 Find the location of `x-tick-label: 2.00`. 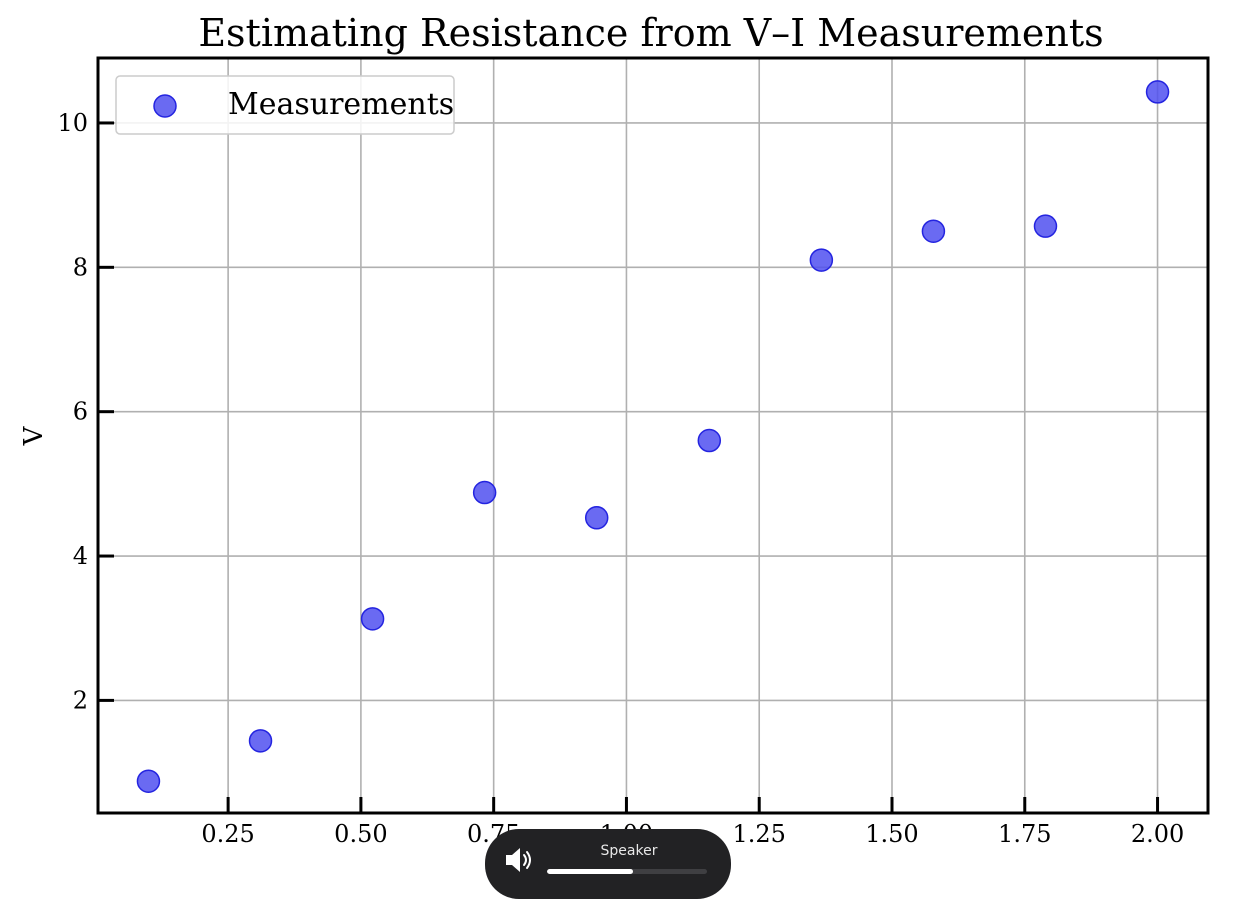

x-tick-label: 2.00 is located at coordinates (1157, 834).